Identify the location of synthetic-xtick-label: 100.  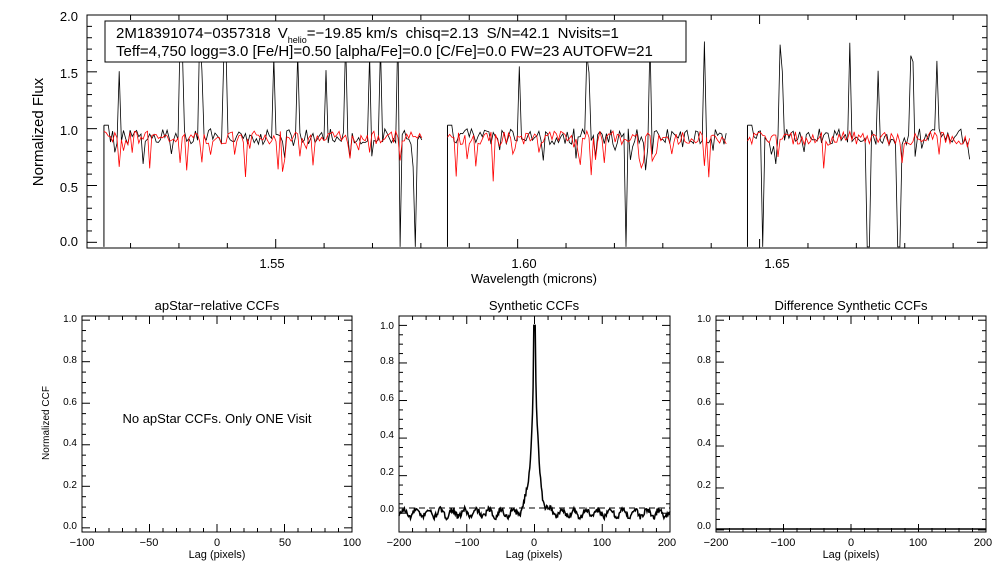
(602, 543).